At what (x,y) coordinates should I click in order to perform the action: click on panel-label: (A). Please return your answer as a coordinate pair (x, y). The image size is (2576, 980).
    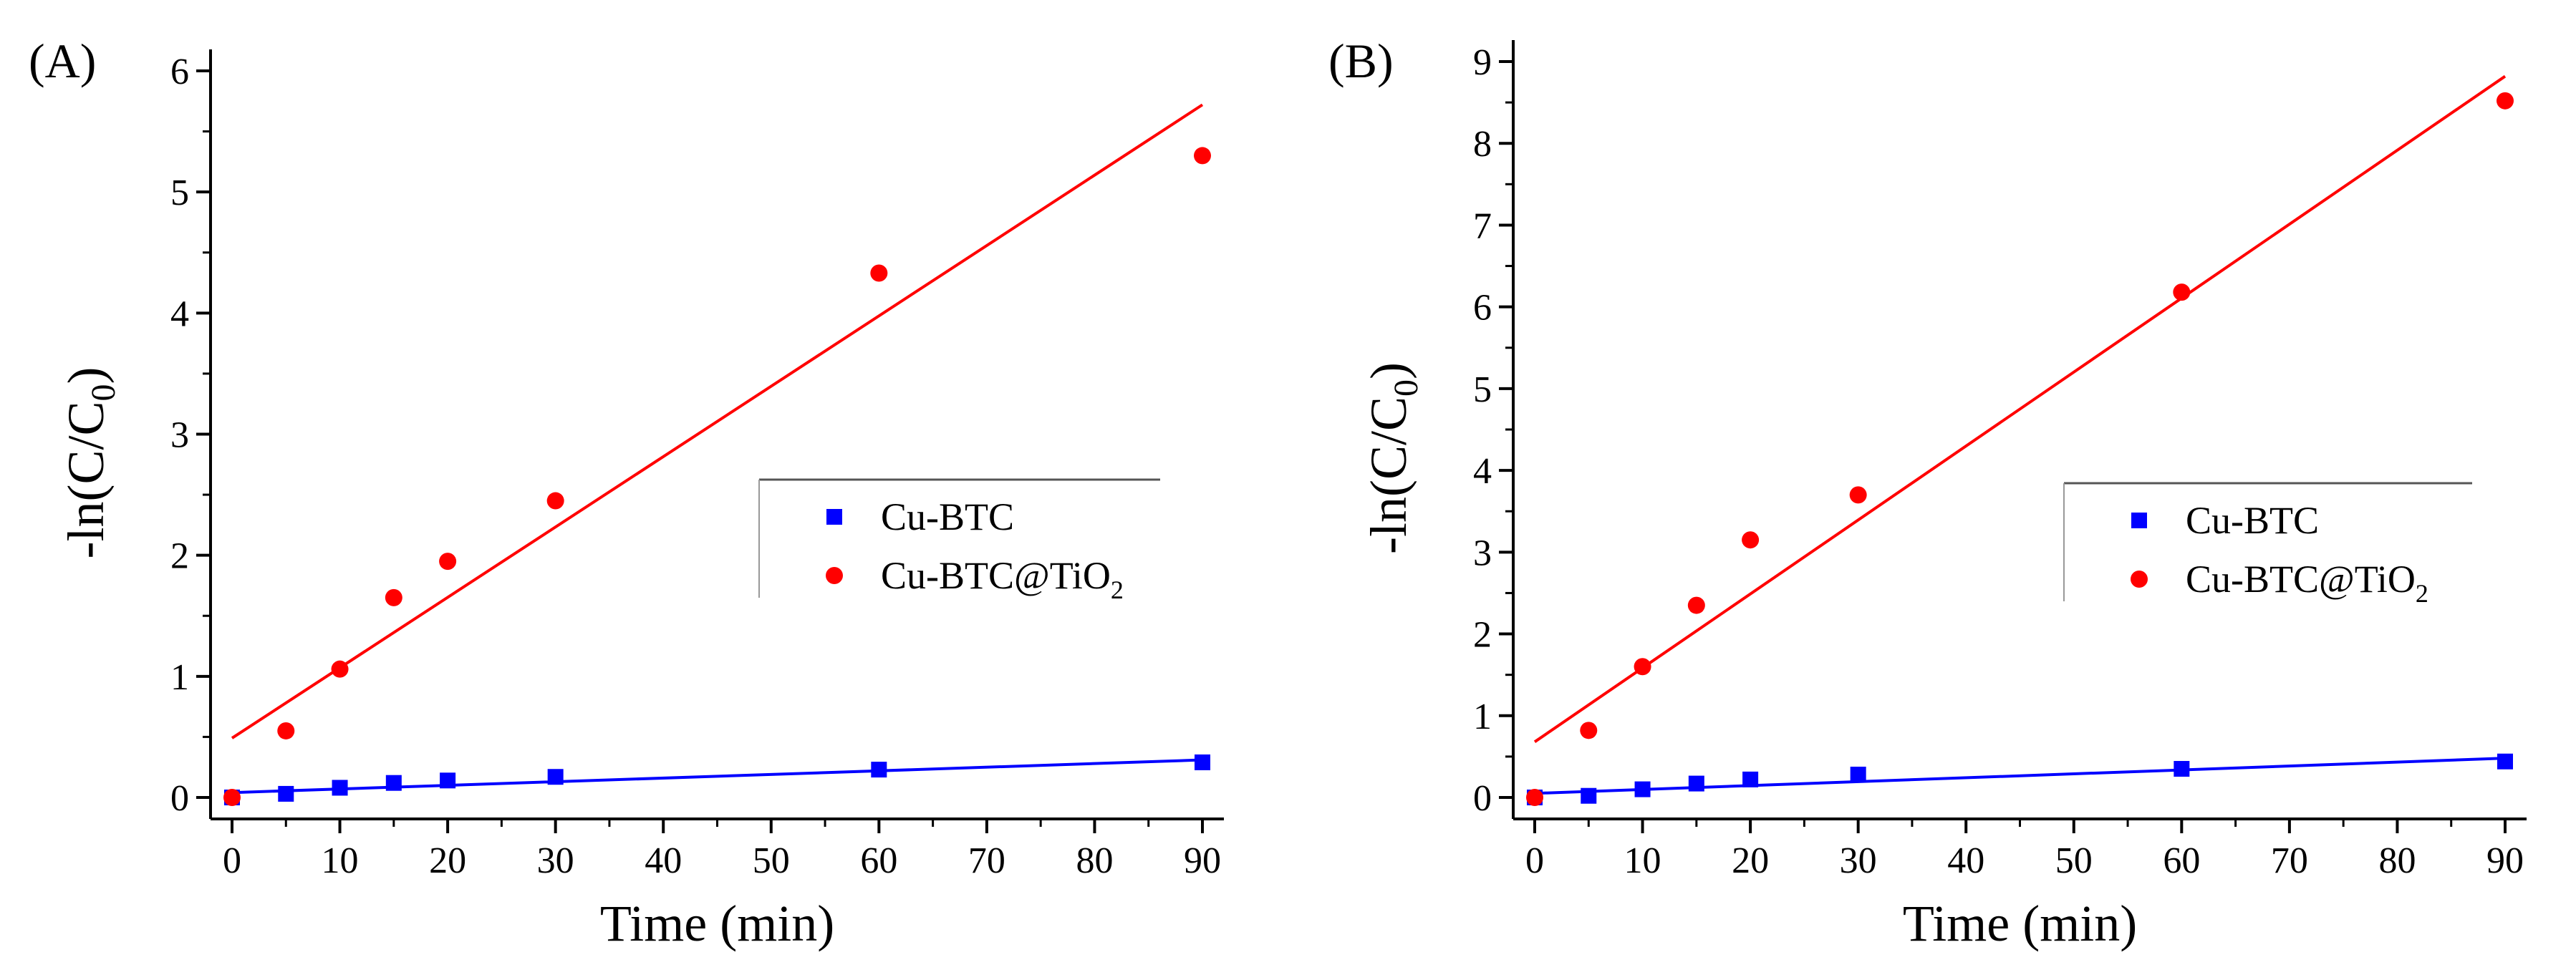
    Looking at the image, I should click on (63, 61).